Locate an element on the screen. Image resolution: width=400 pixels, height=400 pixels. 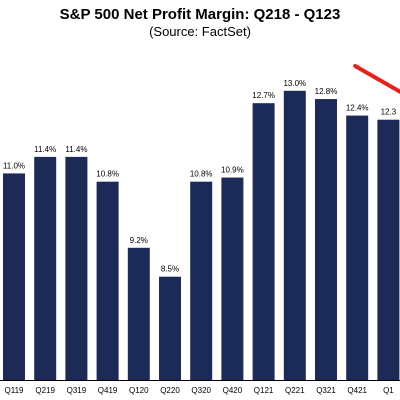
x-tick-label: Q420 is located at coordinates (233, 390).